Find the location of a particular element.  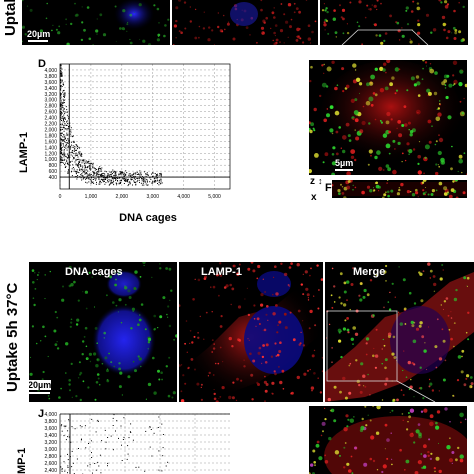

panel-f-image is located at coordinates (399, 189).